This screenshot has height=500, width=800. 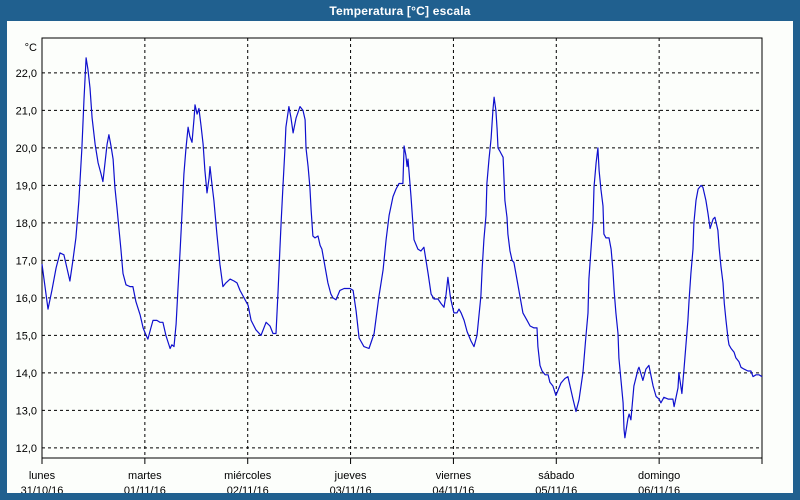 I want to click on day-date-label: 05/11/16, so click(x=556, y=489).